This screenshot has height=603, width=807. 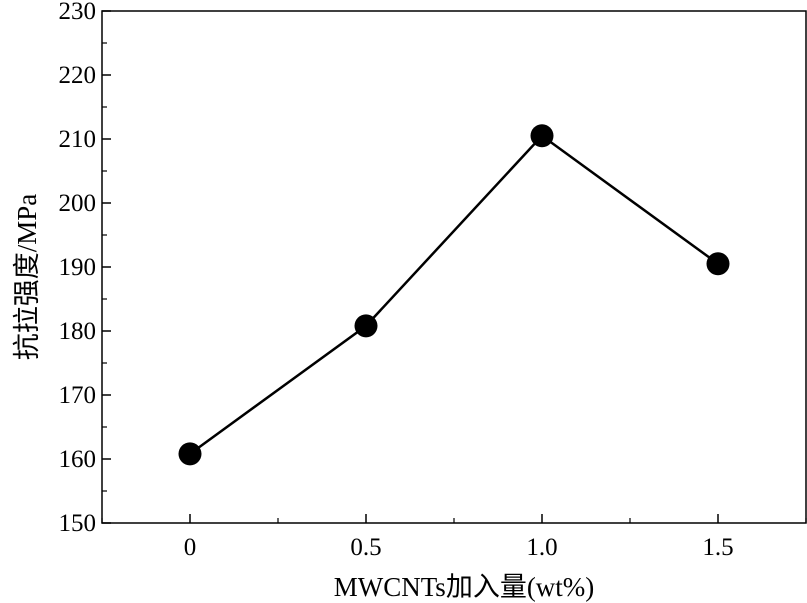 I want to click on y-tick-label: 200, so click(x=78, y=203).